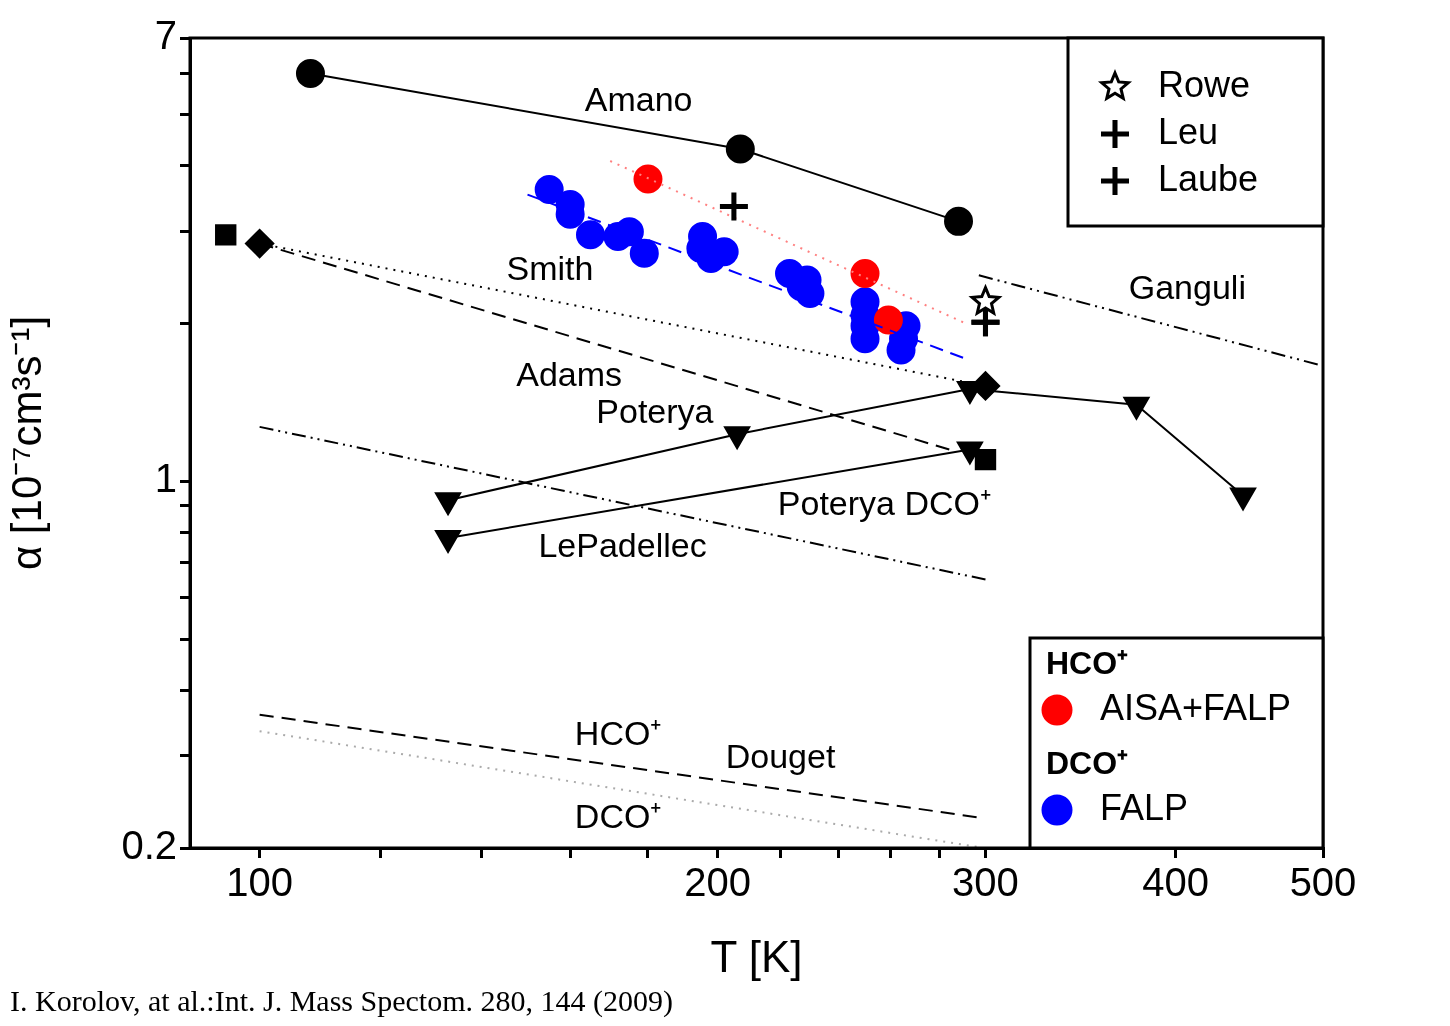  I want to click on legend-label: AISA+FALP, so click(1196, 707).